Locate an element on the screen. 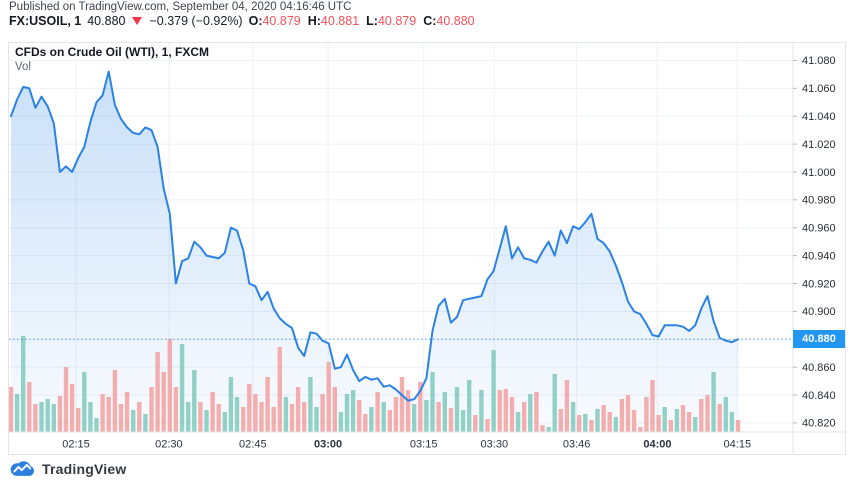 The image size is (852, 485). price-change: −0.379 (−0.92%) is located at coordinates (196, 21).